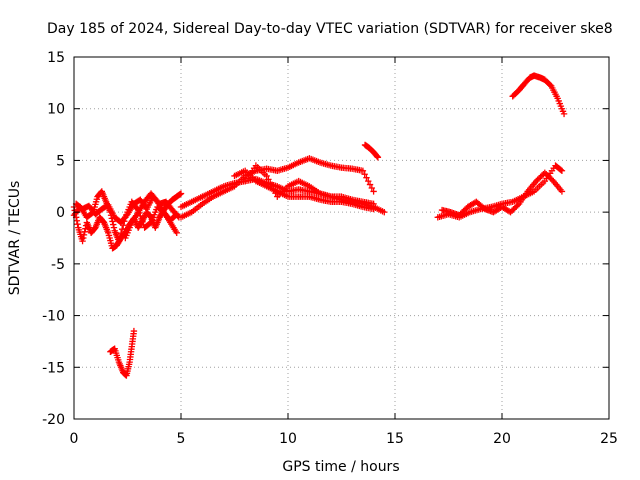 This screenshot has width=640, height=480. Describe the element at coordinates (58, 265) in the screenshot. I see `y-tick-label: -5` at that location.